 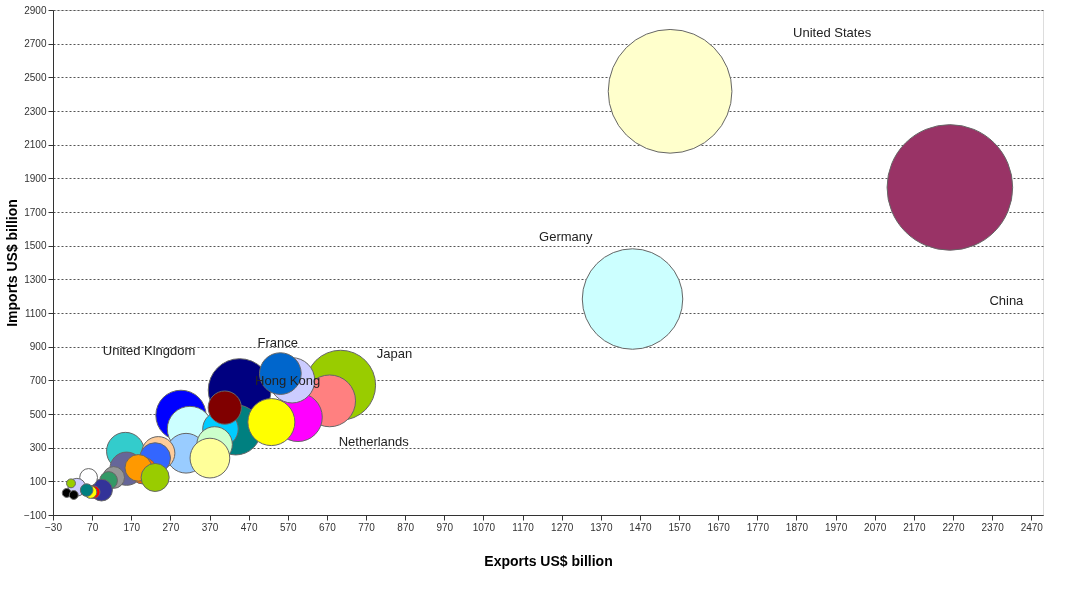 What do you see at coordinates (249, 527) in the screenshot?
I see `x-tick-label: 470` at bounding box center [249, 527].